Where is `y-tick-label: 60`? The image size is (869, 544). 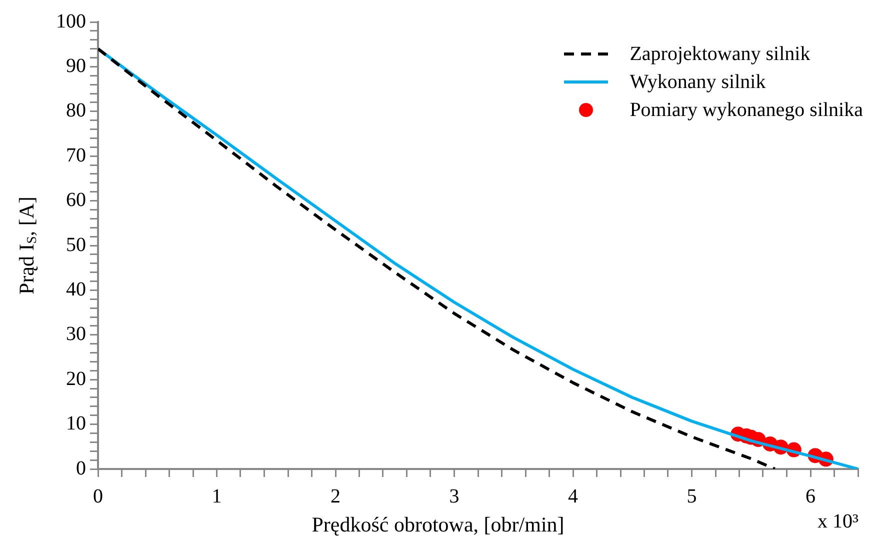 y-tick-label: 60 is located at coordinates (76, 200).